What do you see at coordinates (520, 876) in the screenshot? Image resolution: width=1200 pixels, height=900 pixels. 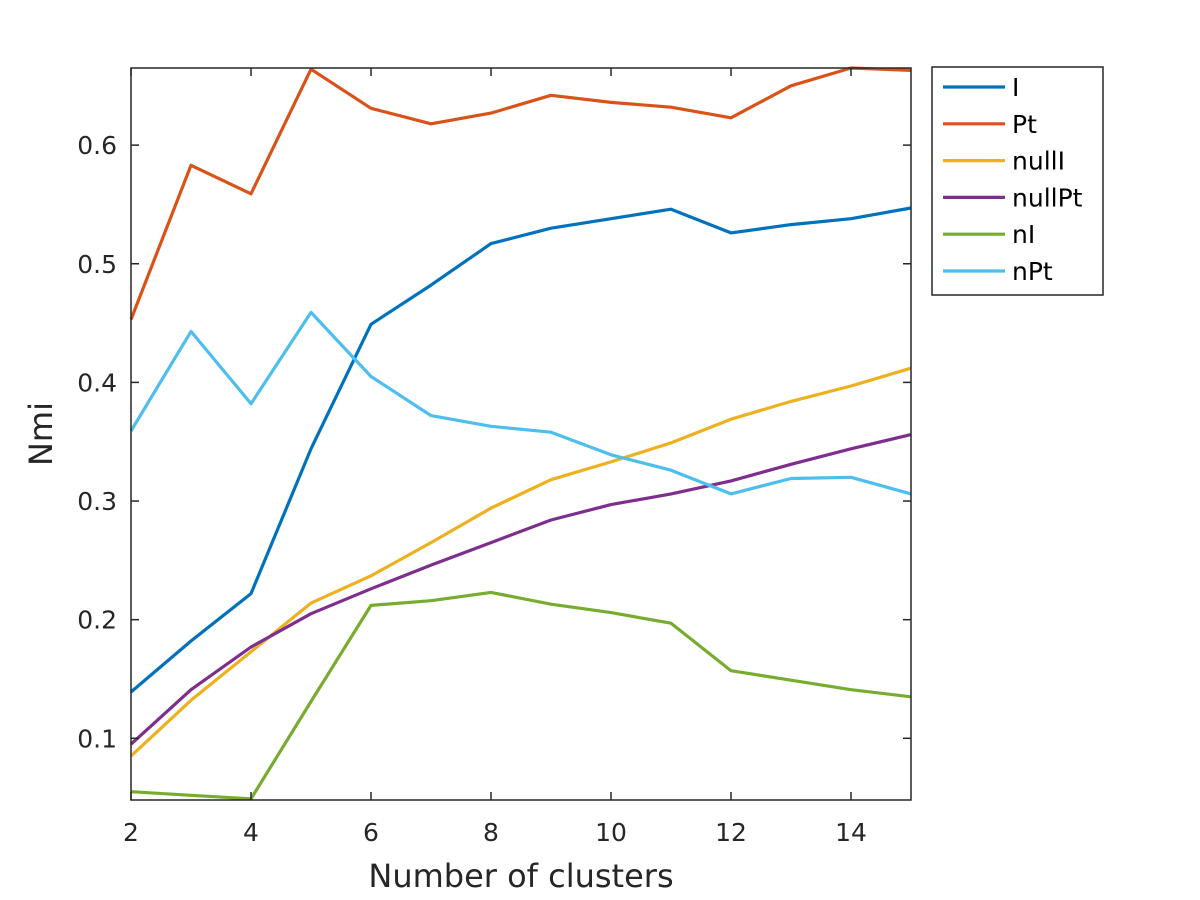 I see `x-axis-label: Number of clusters` at bounding box center [520, 876].